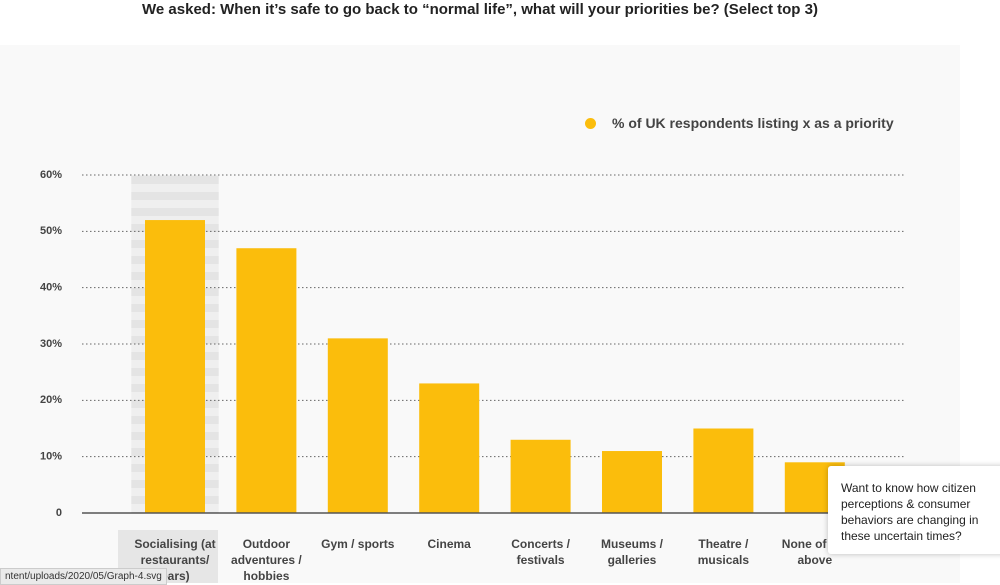  Describe the element at coordinates (449, 544) in the screenshot. I see `x-tick-label: Cinema` at that location.